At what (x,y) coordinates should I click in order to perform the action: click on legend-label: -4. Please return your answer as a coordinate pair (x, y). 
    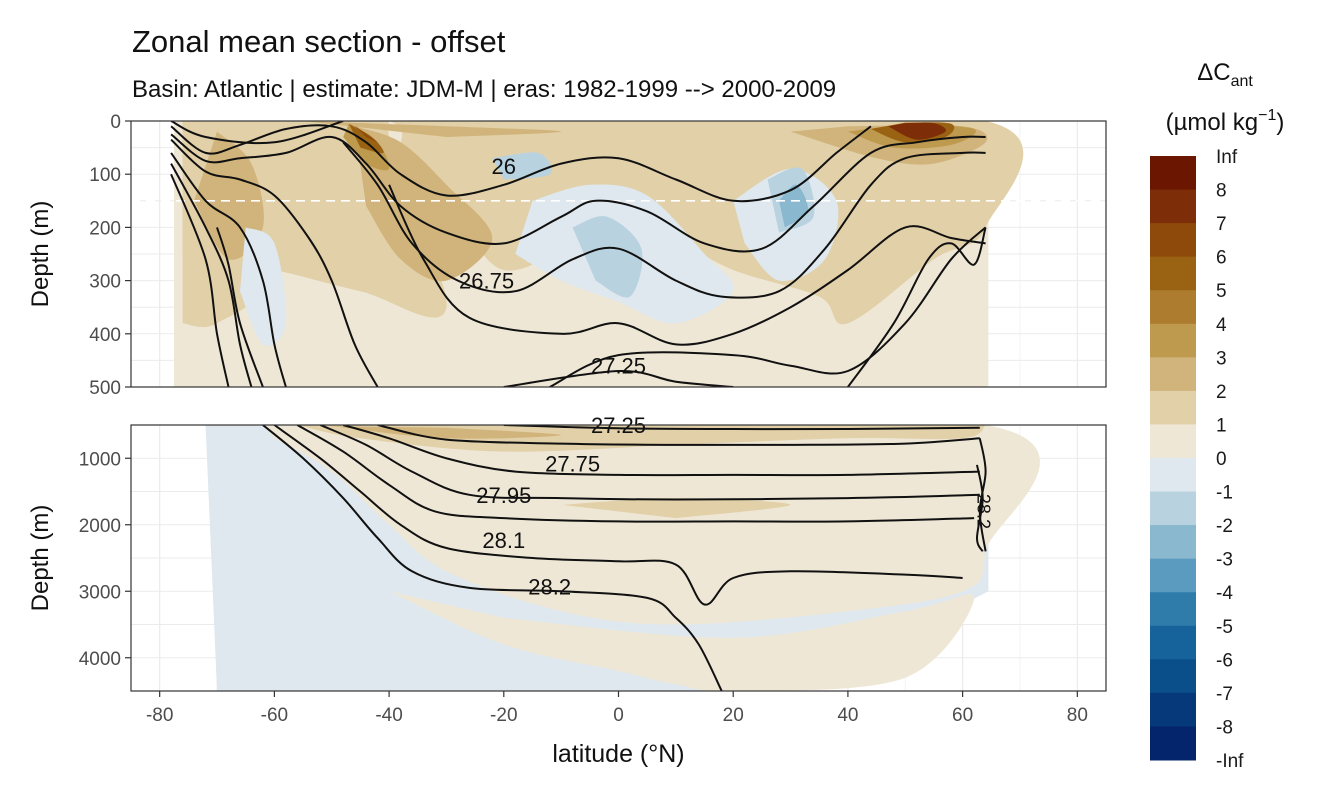
    Looking at the image, I should click on (1224, 593).